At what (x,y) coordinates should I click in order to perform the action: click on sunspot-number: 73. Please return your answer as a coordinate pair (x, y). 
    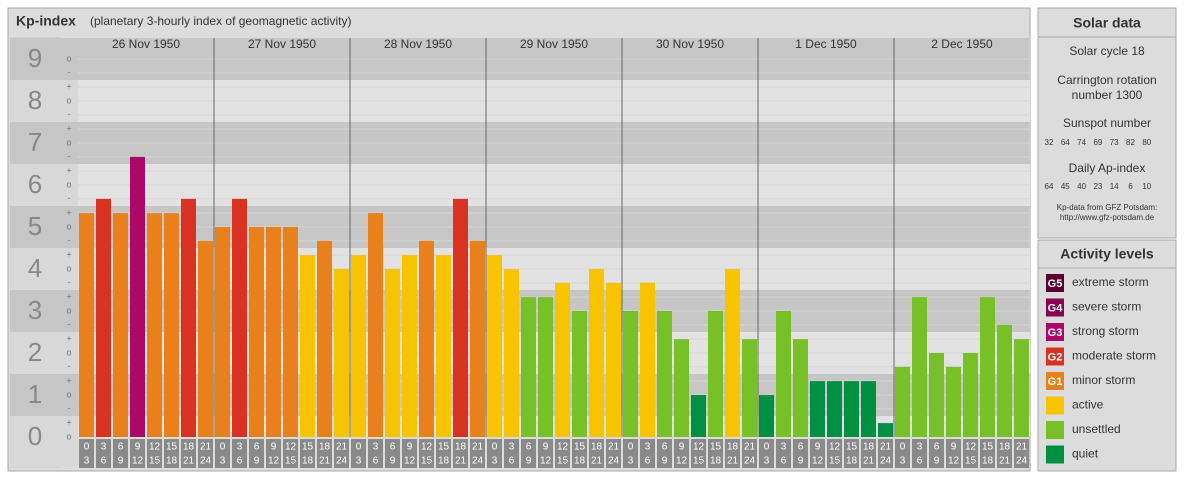
    Looking at the image, I should click on (1114, 142).